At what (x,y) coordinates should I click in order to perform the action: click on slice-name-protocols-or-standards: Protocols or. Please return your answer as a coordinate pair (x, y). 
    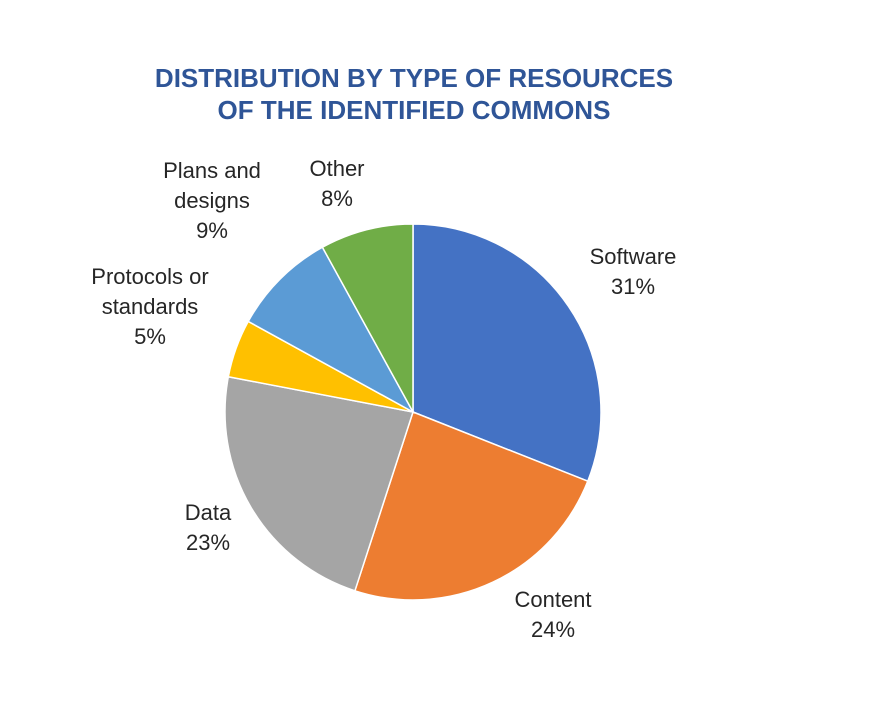
    Looking at the image, I should click on (149, 276).